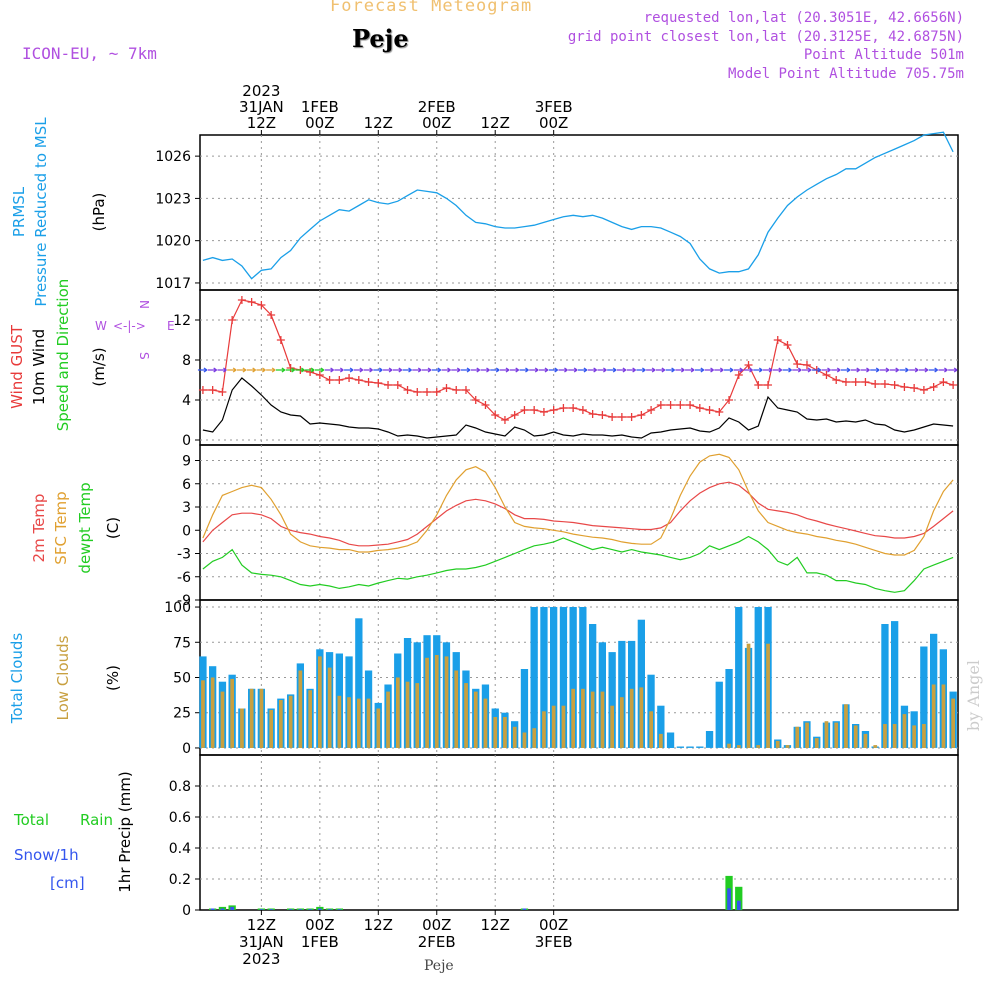  Describe the element at coordinates (173, 199) in the screenshot. I see `ytick-label: 1023` at that location.